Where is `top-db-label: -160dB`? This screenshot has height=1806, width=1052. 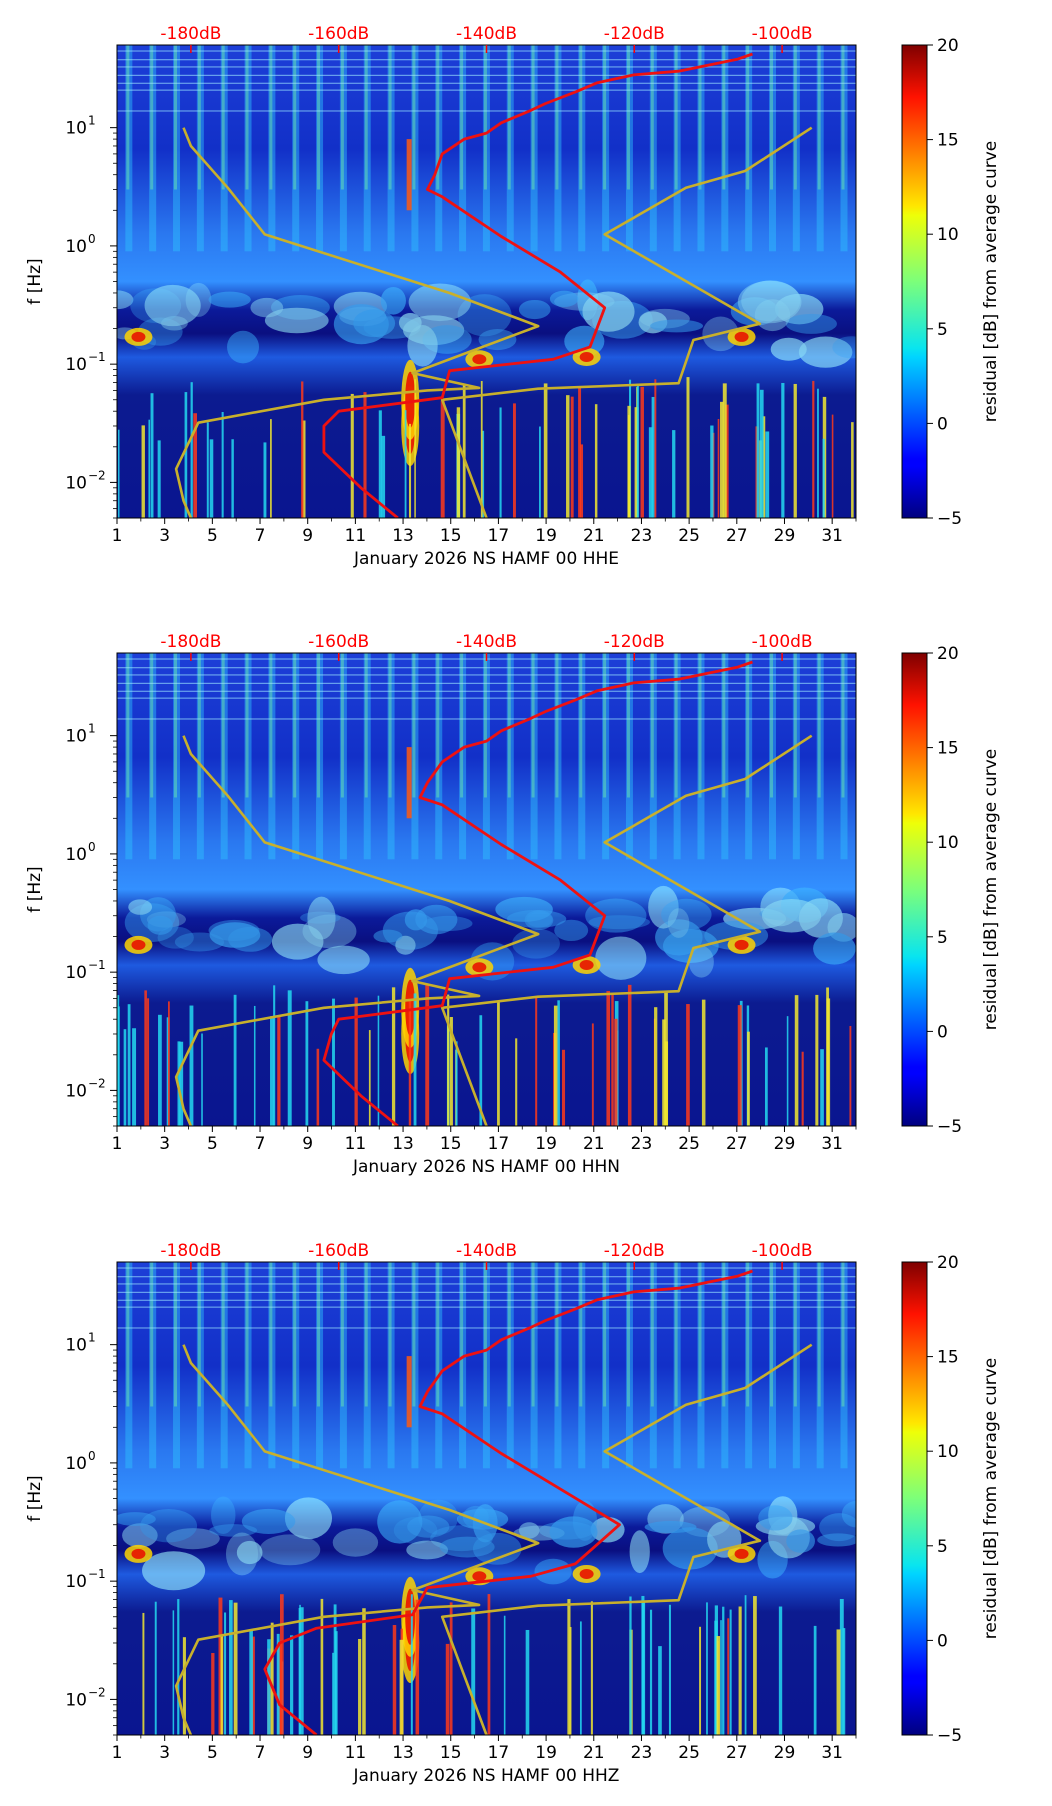
top-db-label: -160dB is located at coordinates (338, 1251).